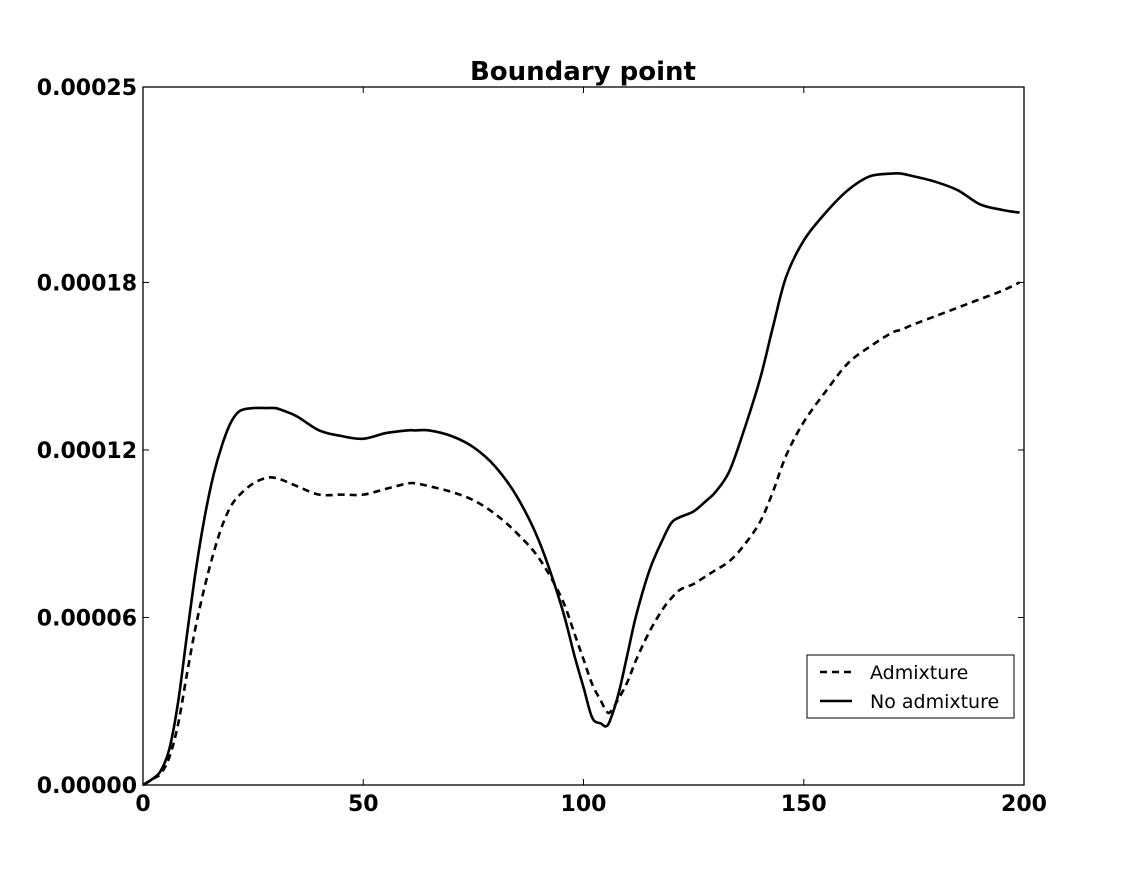 This screenshot has height=872, width=1137. I want to click on legend-label: Admixture, so click(919, 673).